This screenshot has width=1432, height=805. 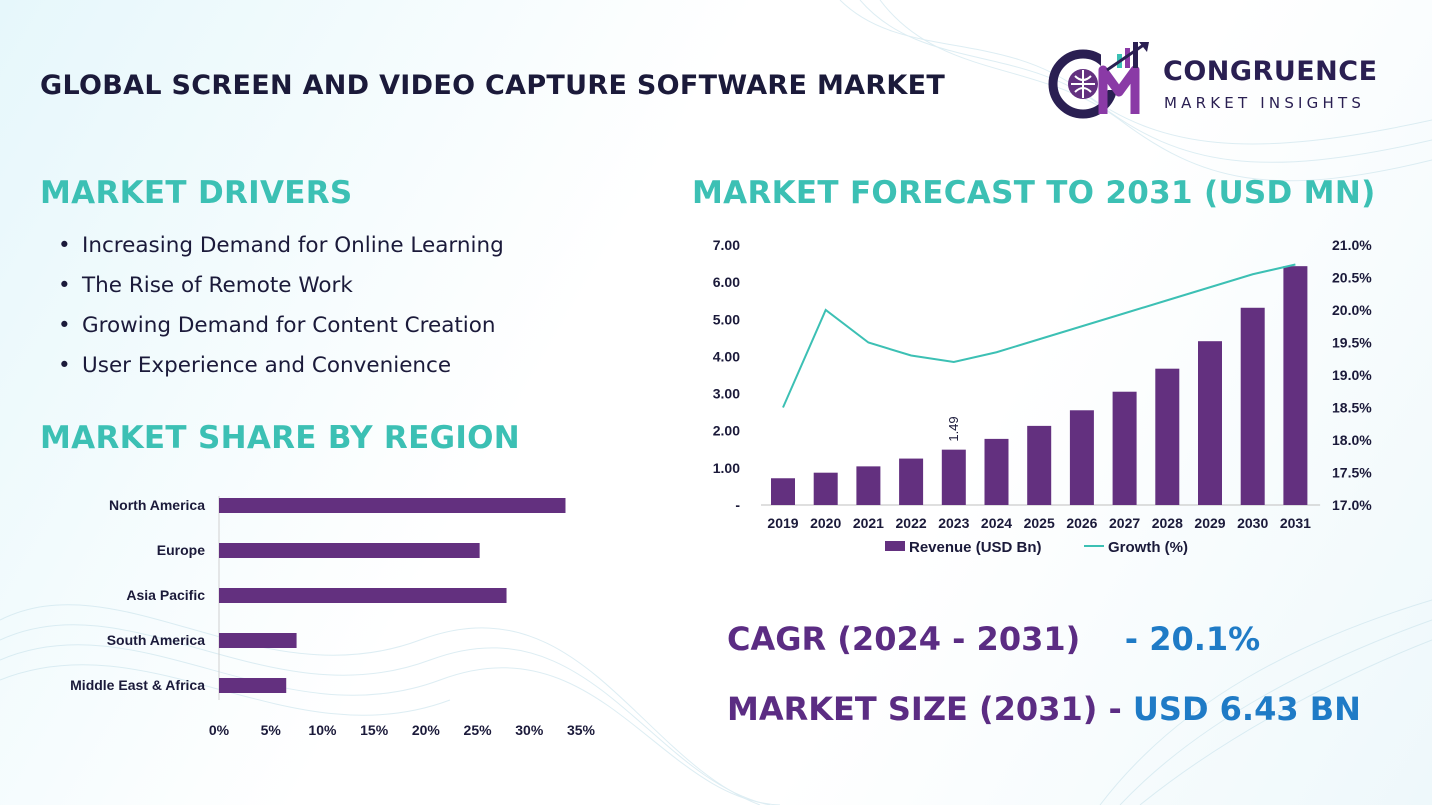 What do you see at coordinates (975, 547) in the screenshot?
I see `legend-revenue-label: Revenue (USD Bn)` at bounding box center [975, 547].